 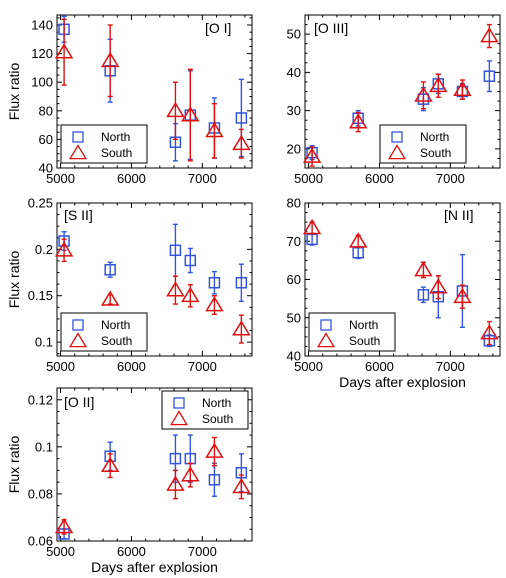 I want to click on panel-title: [O III], so click(x=331, y=28).